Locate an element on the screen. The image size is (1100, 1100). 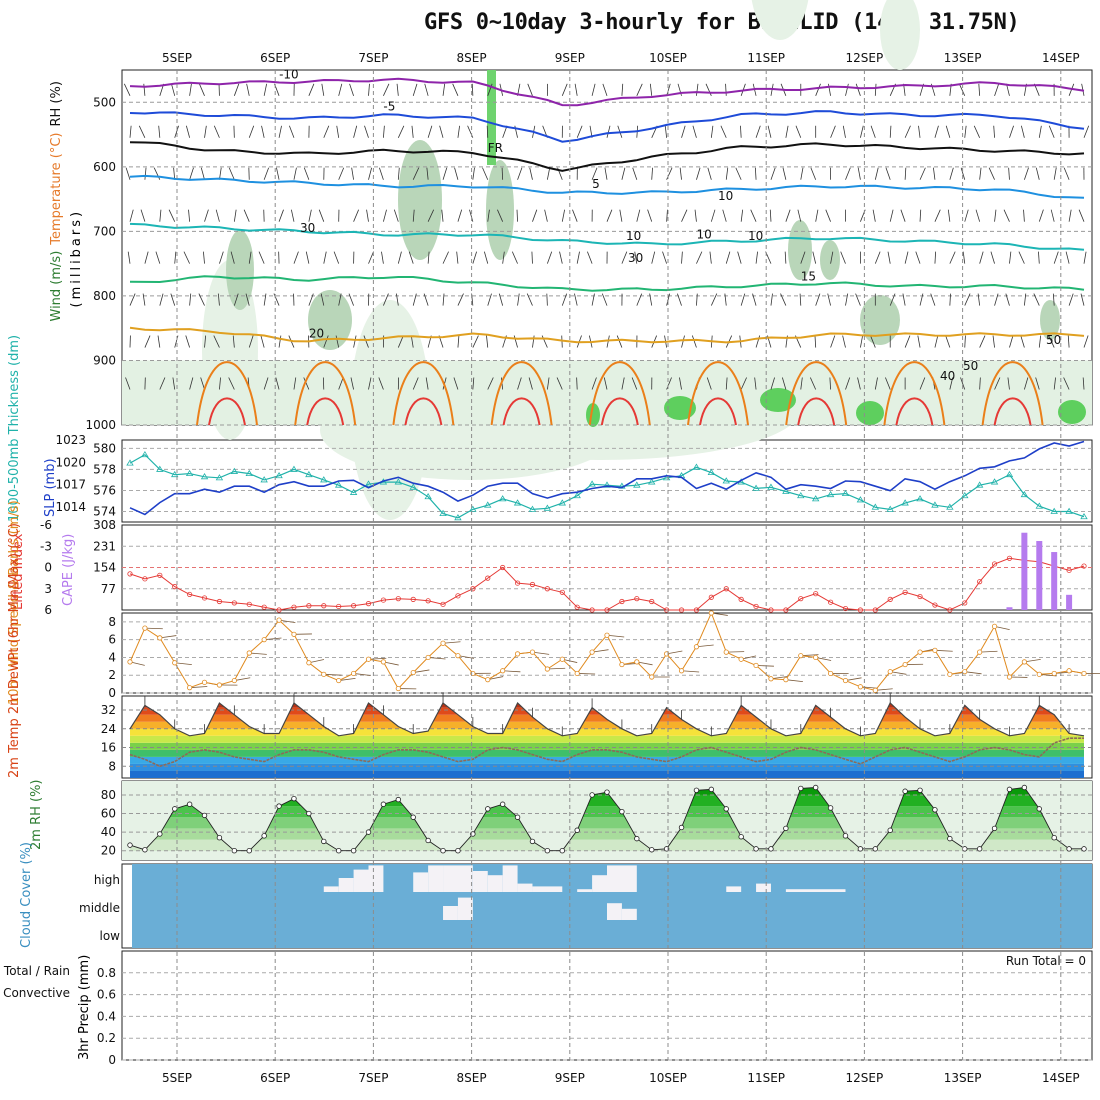
isotherm-label: -5 is located at coordinates (389, 106).